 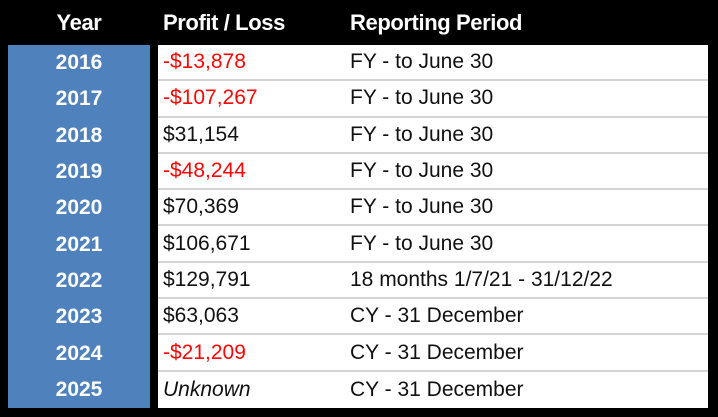 What do you see at coordinates (79, 244) in the screenshot?
I see `year-cell: 2021` at bounding box center [79, 244].